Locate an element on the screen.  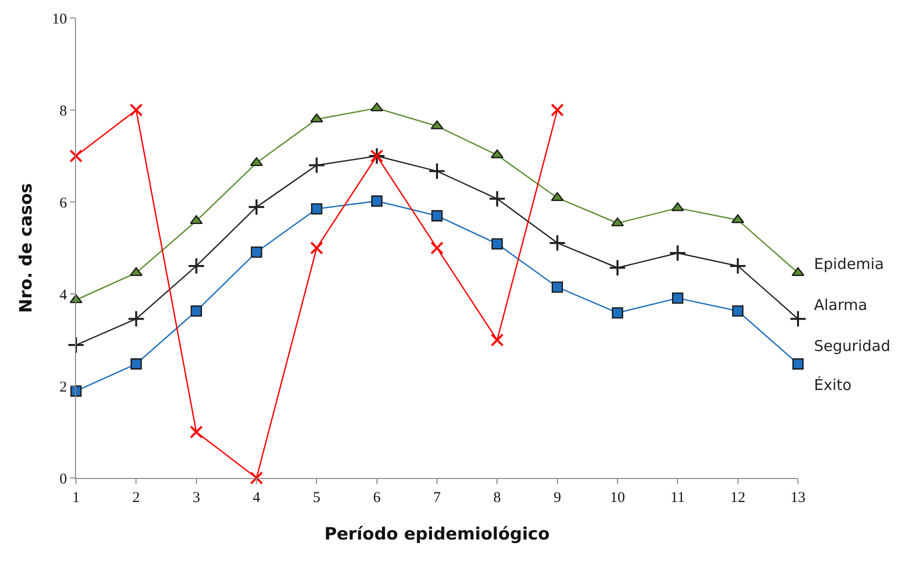
text: Epidemia is located at coordinates (849, 264).